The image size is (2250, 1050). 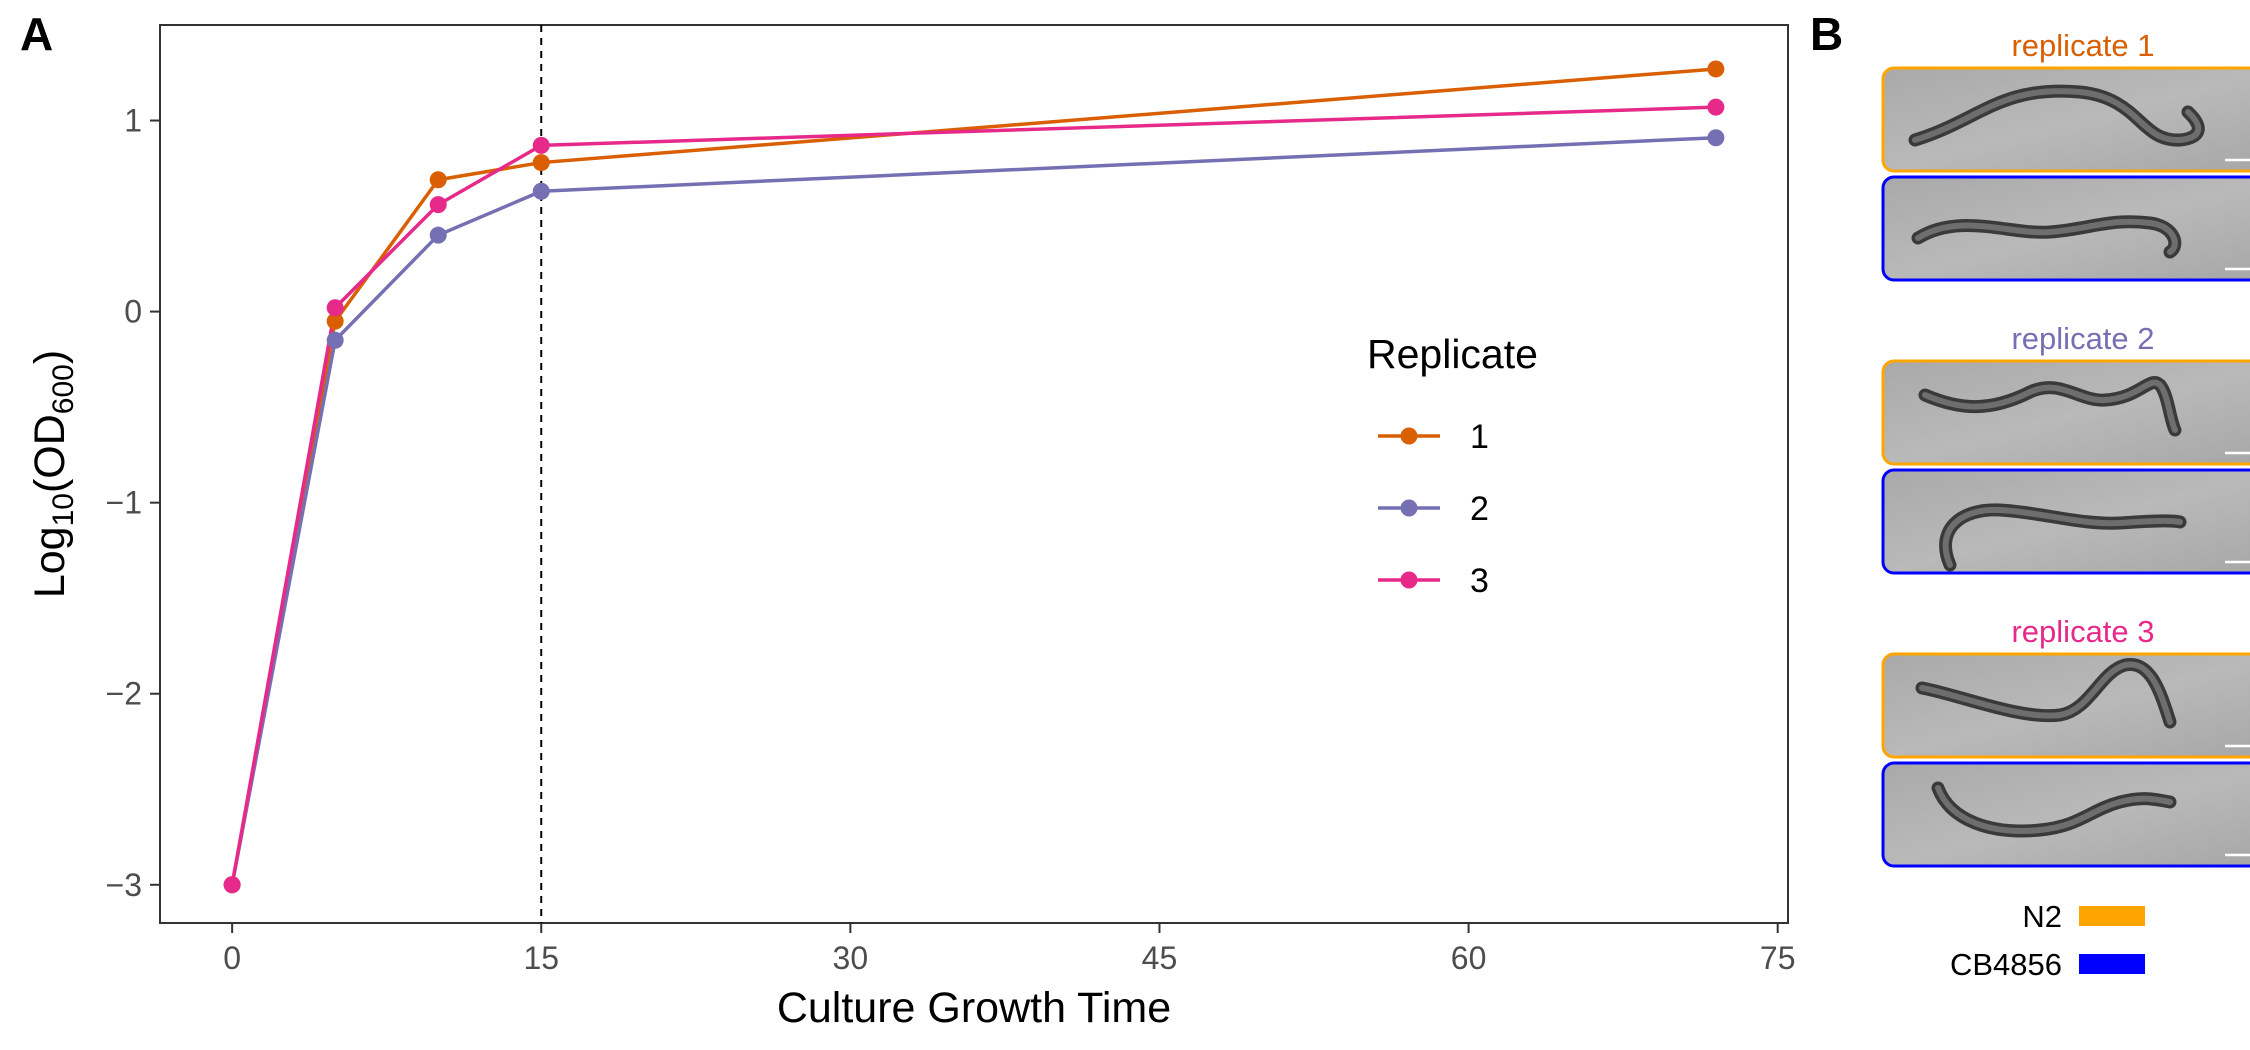 What do you see at coordinates (2042, 916) in the screenshot?
I see `strain-label: N2` at bounding box center [2042, 916].